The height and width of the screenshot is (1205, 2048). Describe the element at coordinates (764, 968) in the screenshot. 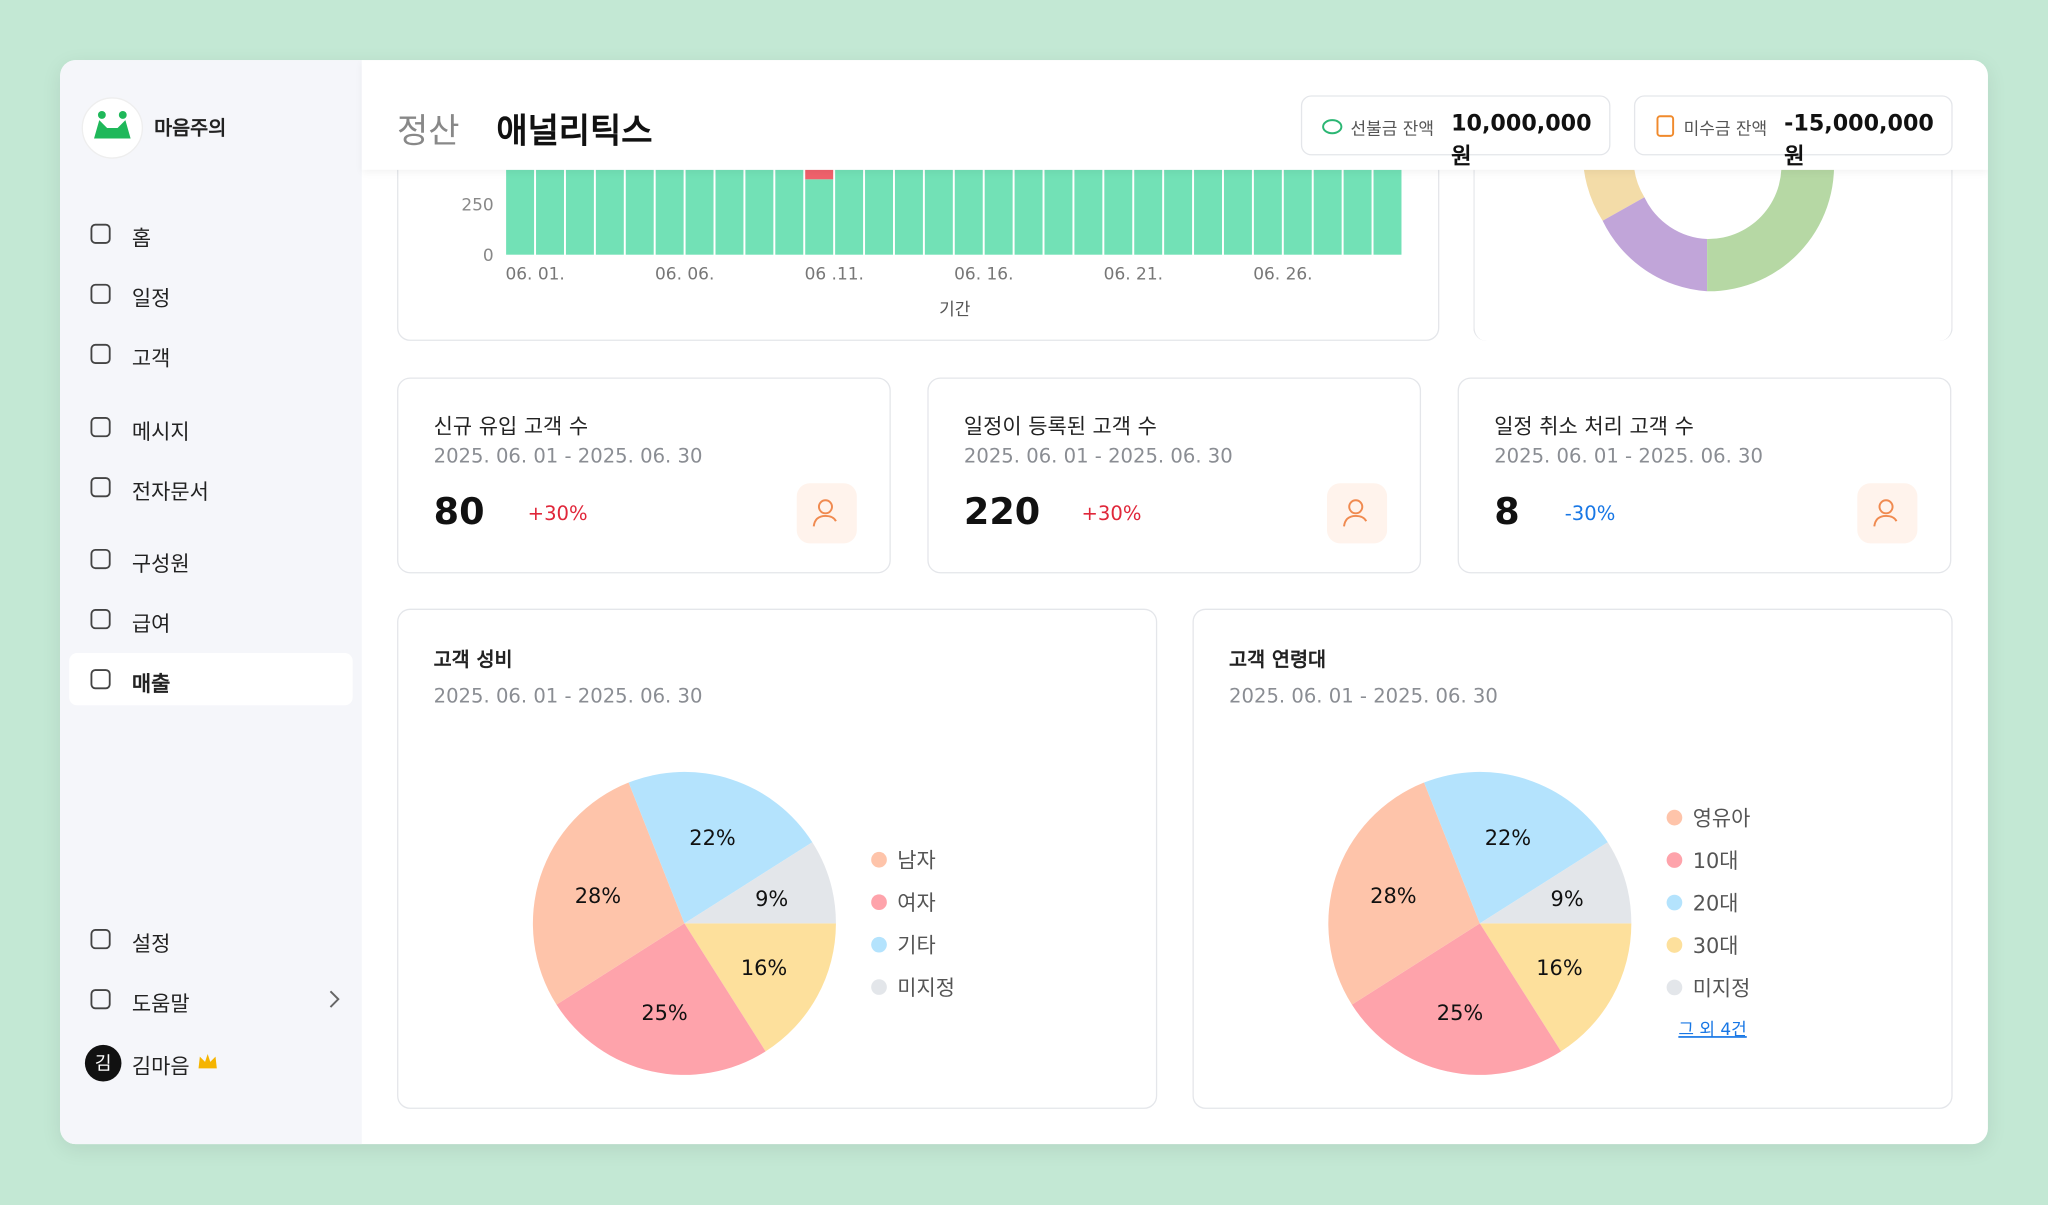

I see `slice-label: 16%` at that location.